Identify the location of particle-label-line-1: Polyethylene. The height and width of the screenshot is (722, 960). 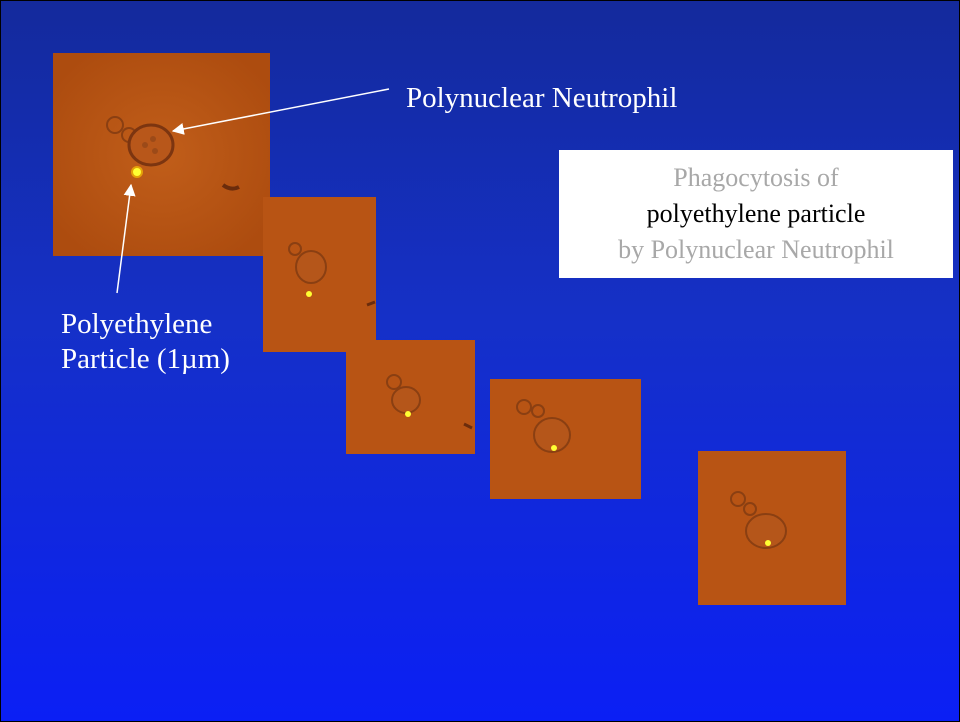
(137, 324).